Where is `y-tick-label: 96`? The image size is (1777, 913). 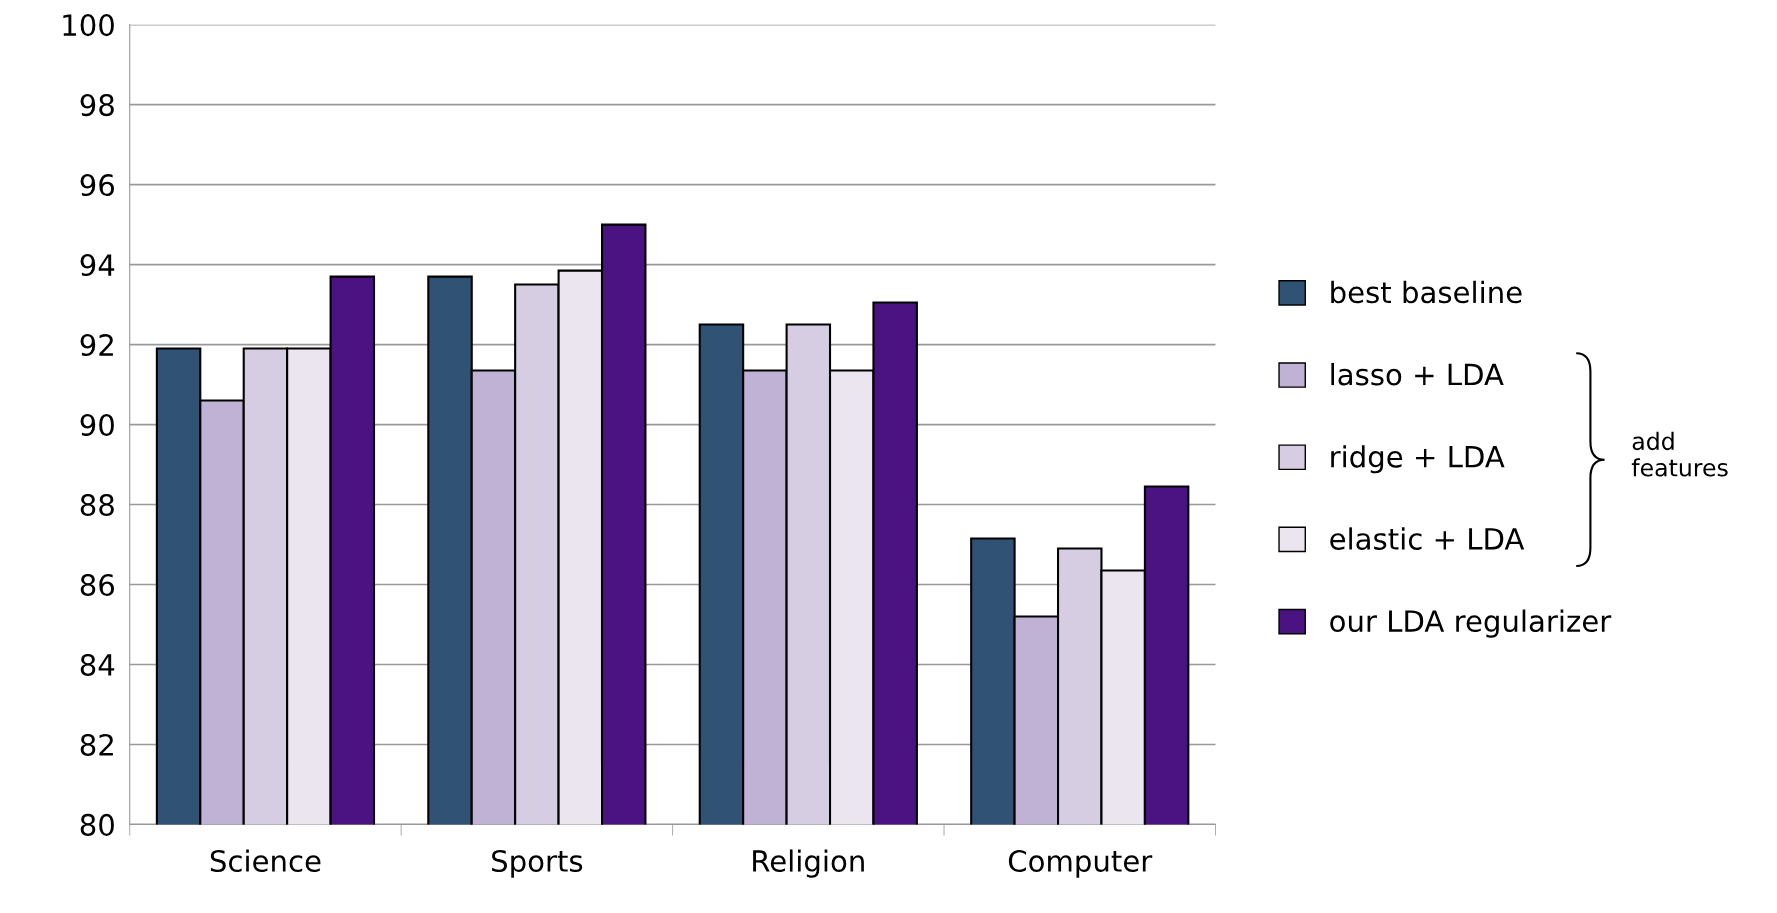
y-tick-label: 96 is located at coordinates (97, 185).